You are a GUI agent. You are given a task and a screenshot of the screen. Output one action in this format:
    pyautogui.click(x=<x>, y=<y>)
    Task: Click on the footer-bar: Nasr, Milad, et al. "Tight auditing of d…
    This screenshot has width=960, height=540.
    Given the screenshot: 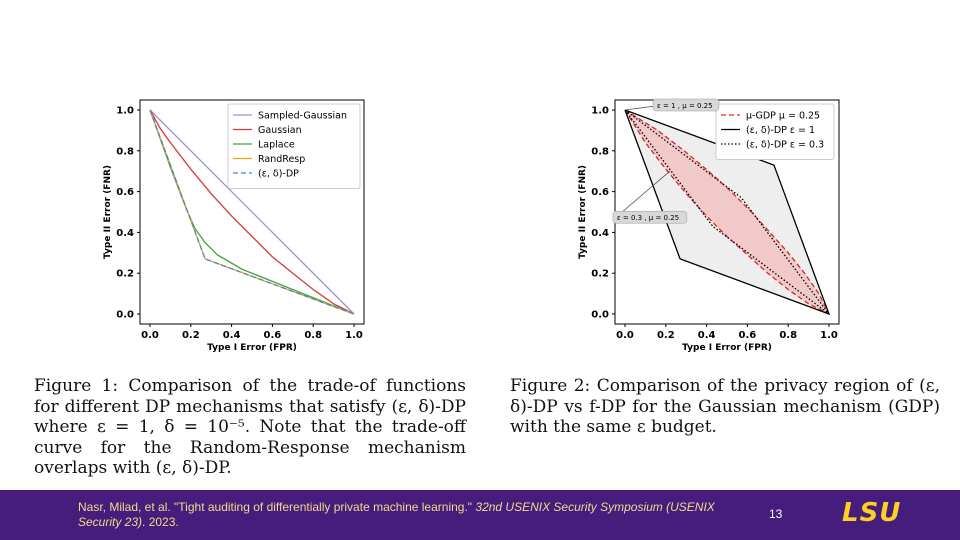 What is the action you would take?
    pyautogui.click(x=480, y=515)
    